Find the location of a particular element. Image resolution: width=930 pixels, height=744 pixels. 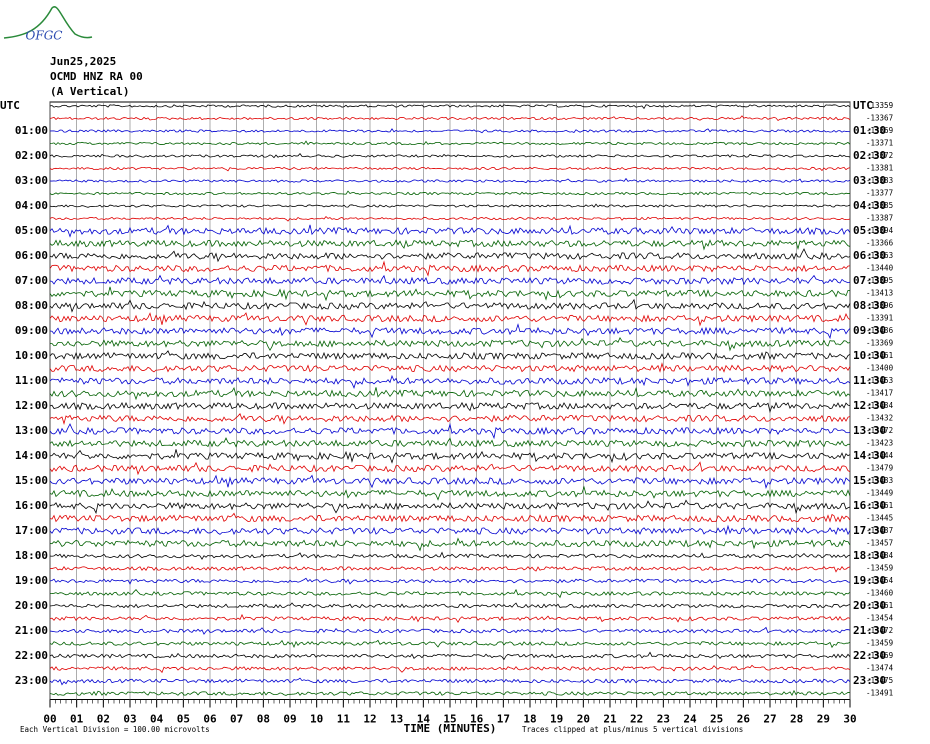

trace-offset: -13394 is located at coordinates (880, 230).